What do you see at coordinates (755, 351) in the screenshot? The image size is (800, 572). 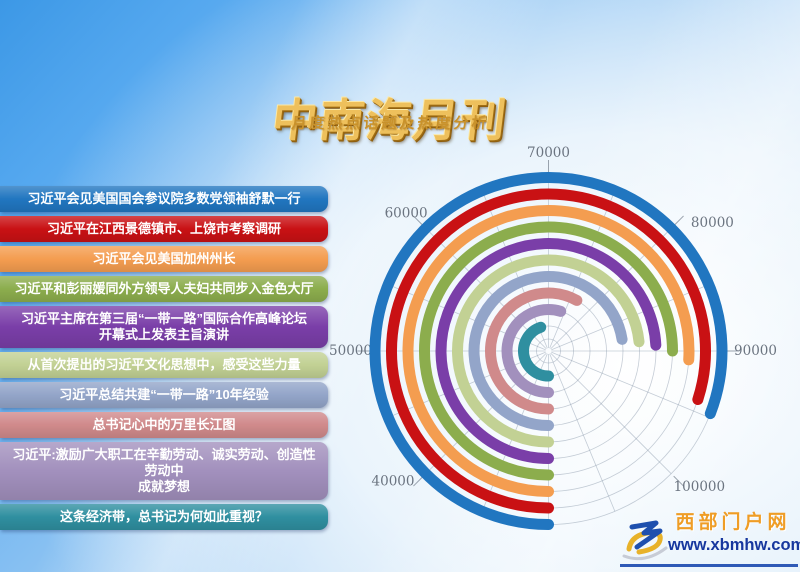 I see `axis-tick-label: 90000` at bounding box center [755, 351].